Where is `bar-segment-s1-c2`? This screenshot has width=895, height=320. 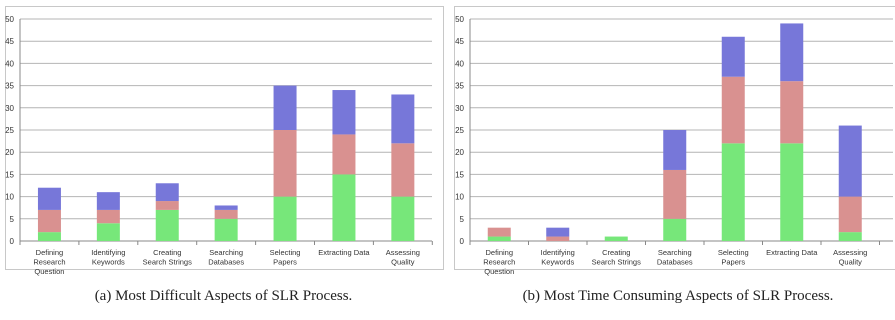
bar-segment-s1-c2 is located at coordinates (167, 205).